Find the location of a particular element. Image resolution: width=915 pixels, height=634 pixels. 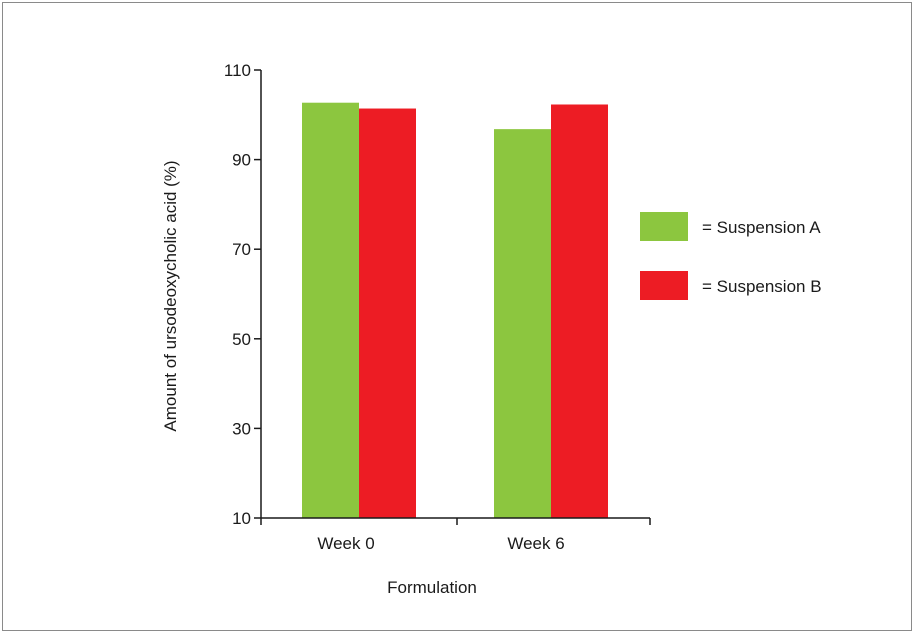

x-axis-title: Formulation is located at coordinates (432, 587).